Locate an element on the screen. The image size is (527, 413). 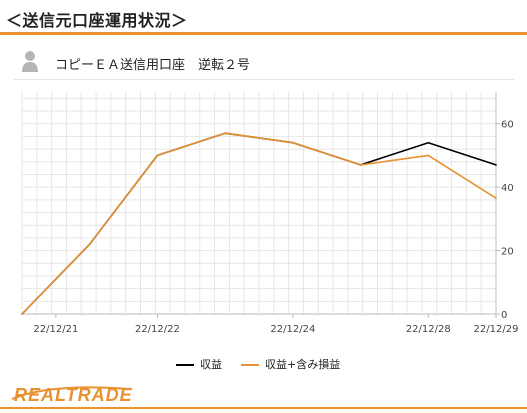
logo-text: REALTRADE is located at coordinates (73, 395).